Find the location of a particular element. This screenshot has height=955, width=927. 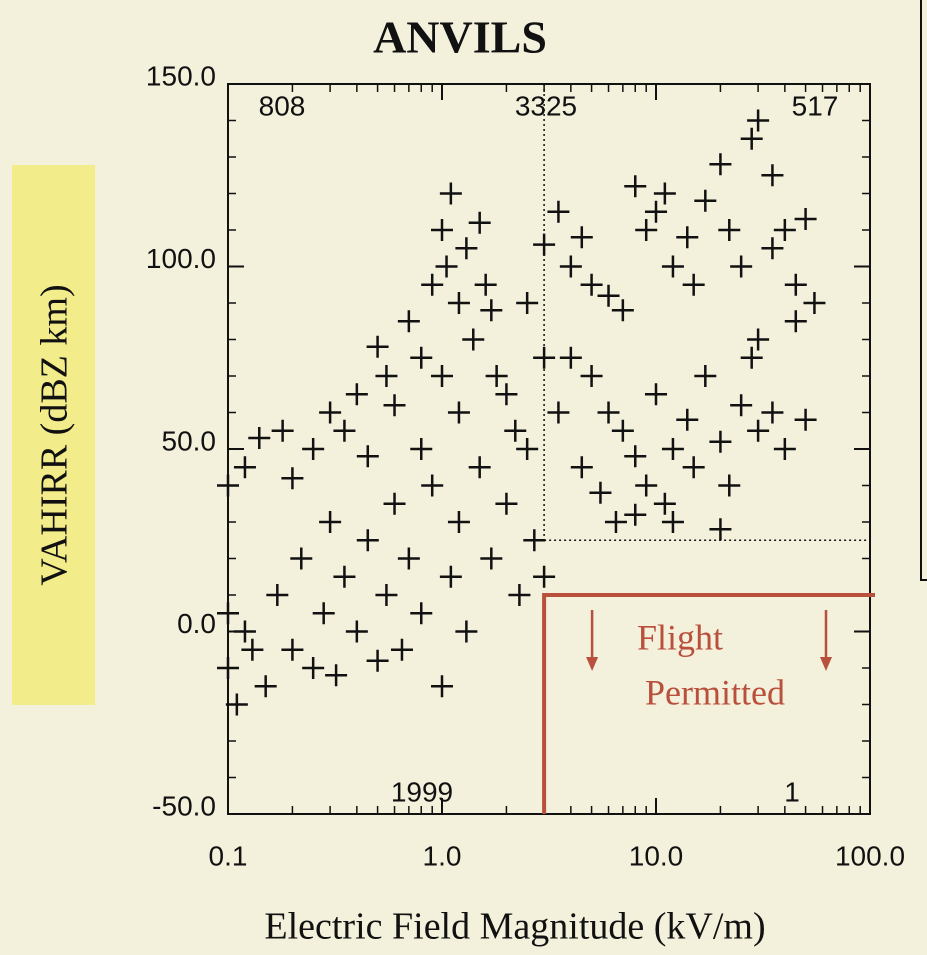

label-highlight is located at coordinates (53, 435).